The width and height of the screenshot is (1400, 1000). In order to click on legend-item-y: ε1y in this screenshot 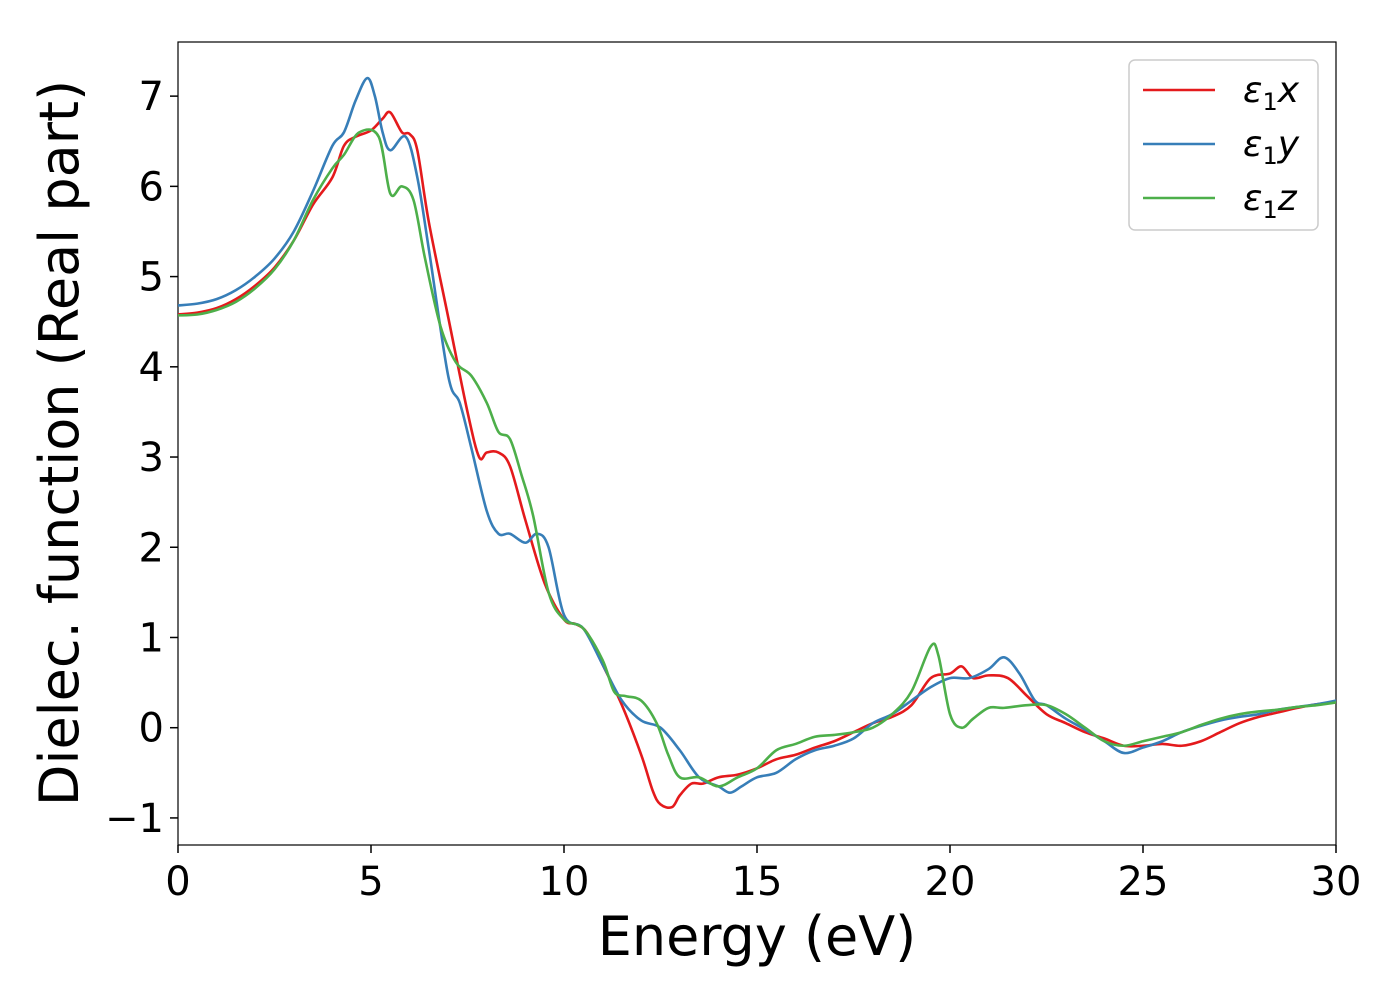, I will do `click(1221, 147)`.